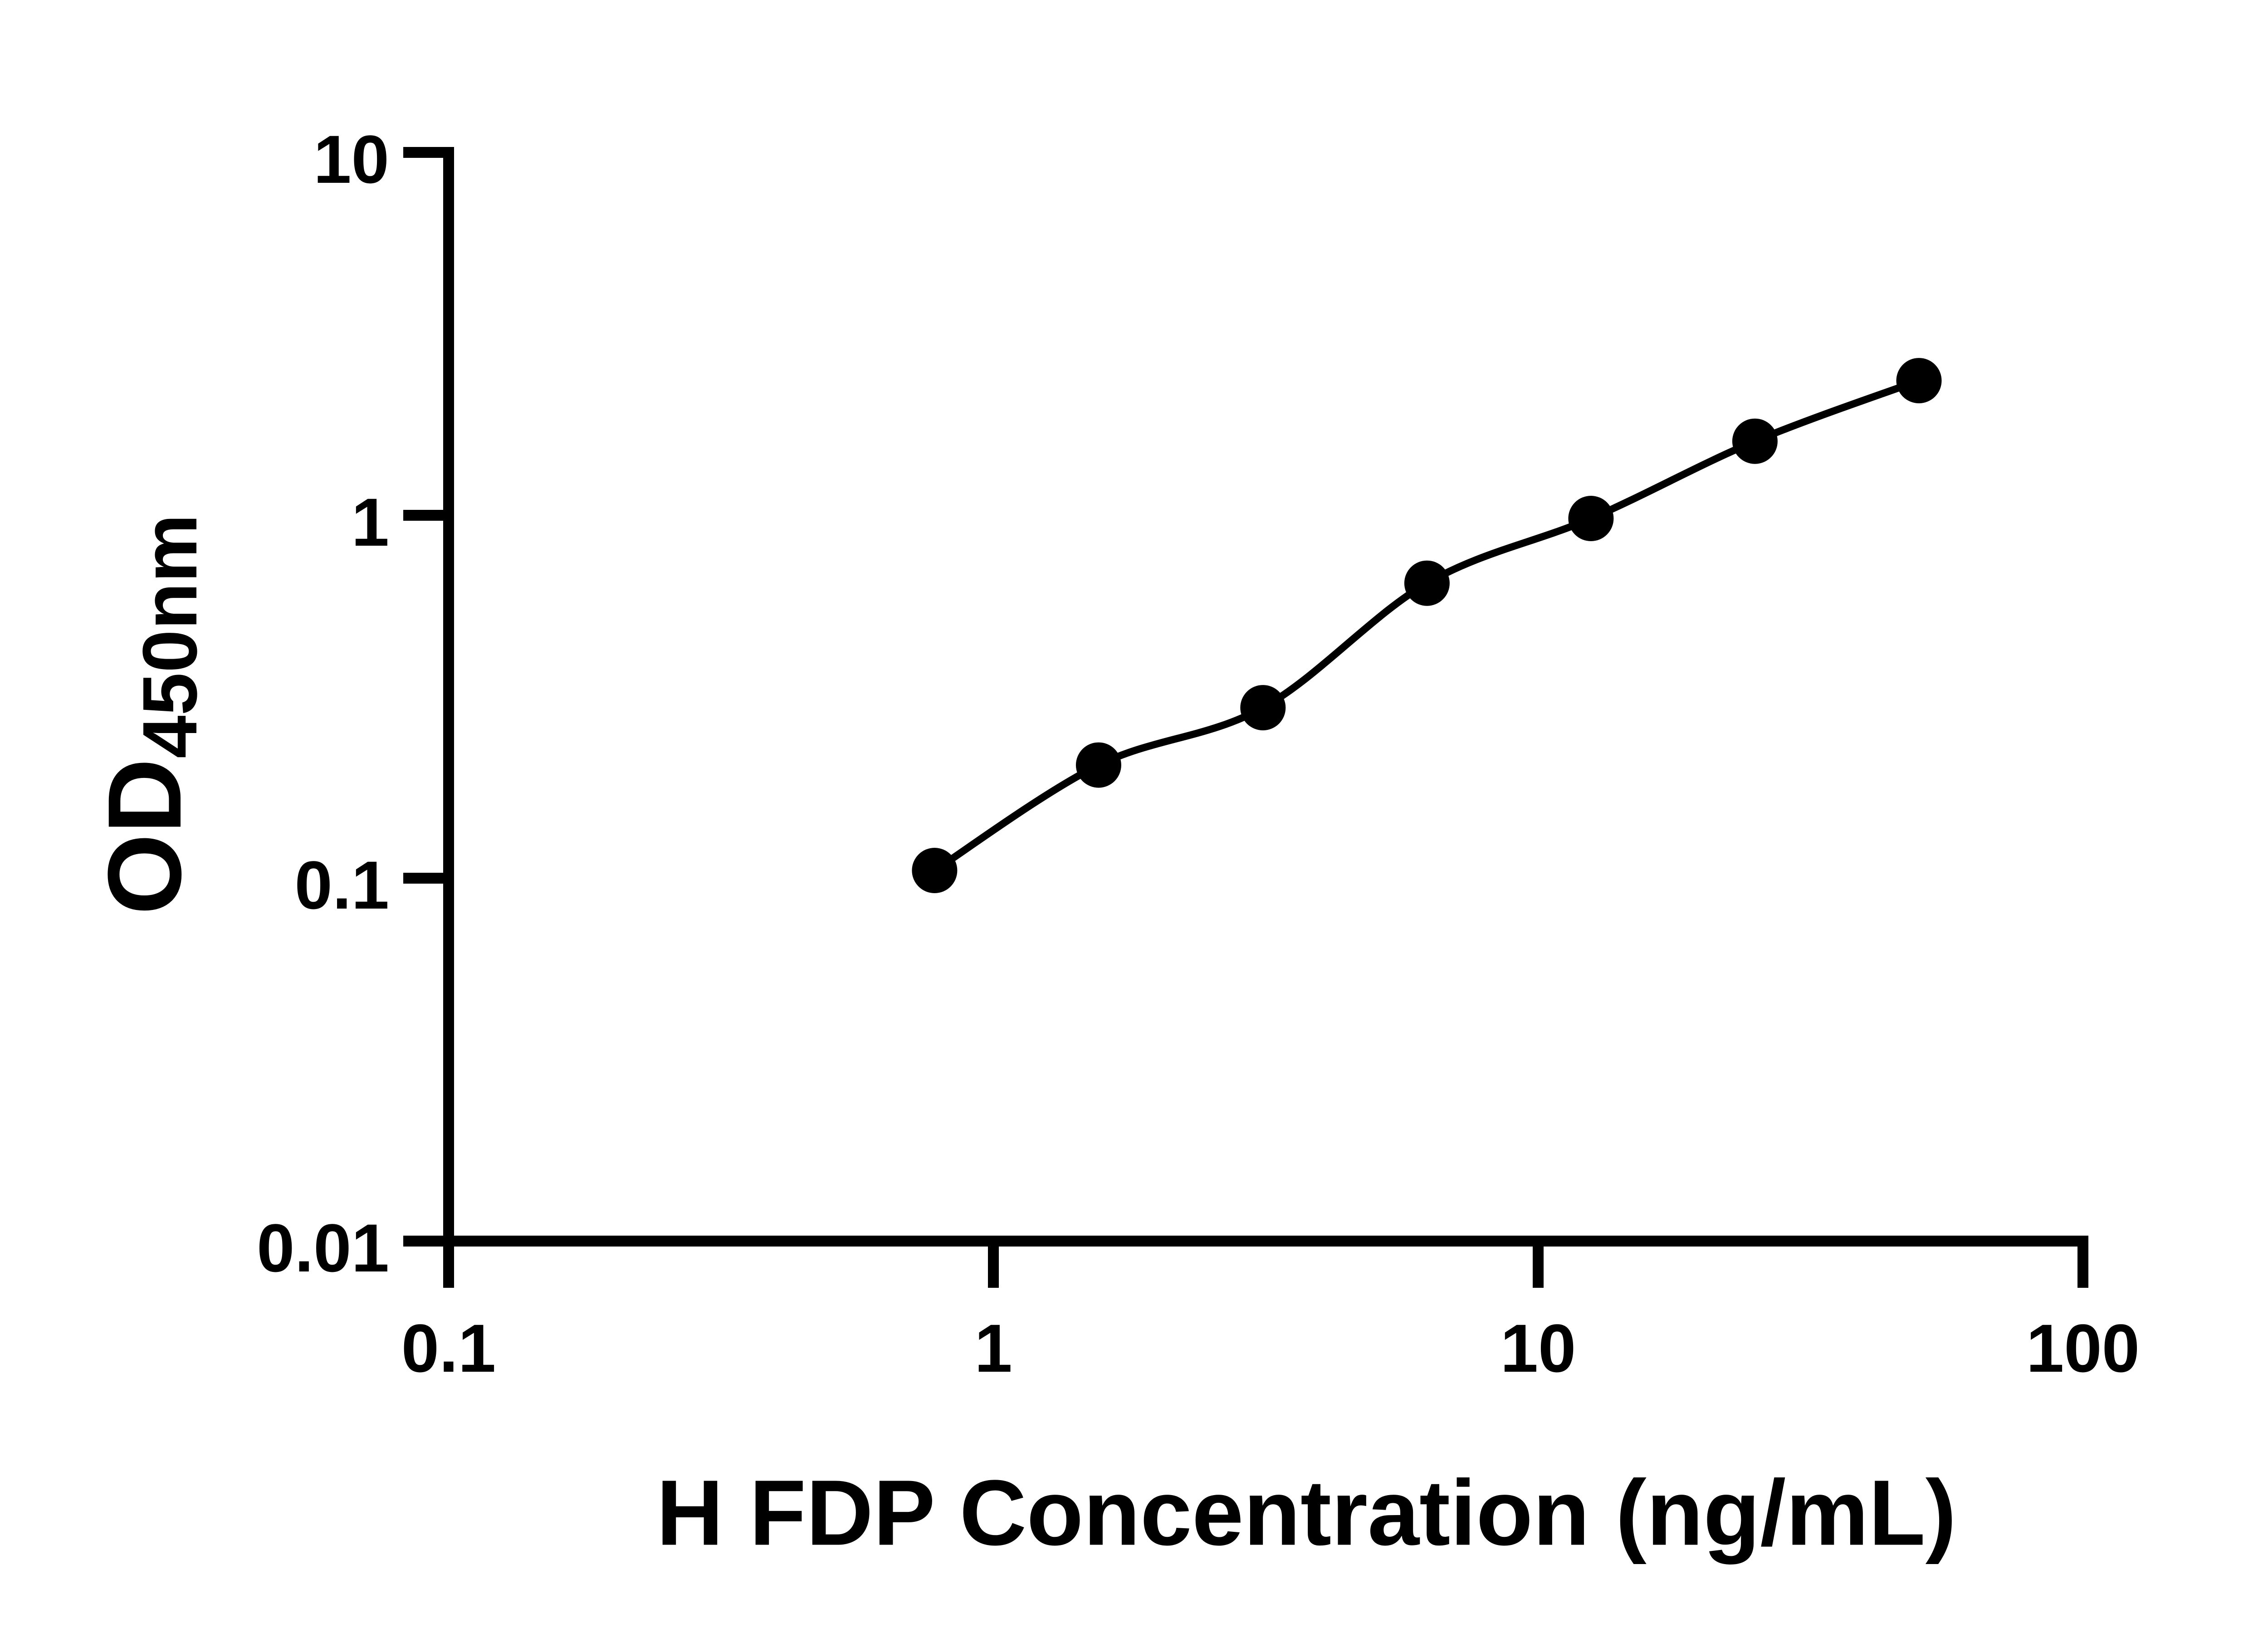 Image resolution: width=2268 pixels, height=1633 pixels. What do you see at coordinates (1306, 1513) in the screenshot?
I see `x-axis-title: H FDP Concentration (ng/mL)` at bounding box center [1306, 1513].